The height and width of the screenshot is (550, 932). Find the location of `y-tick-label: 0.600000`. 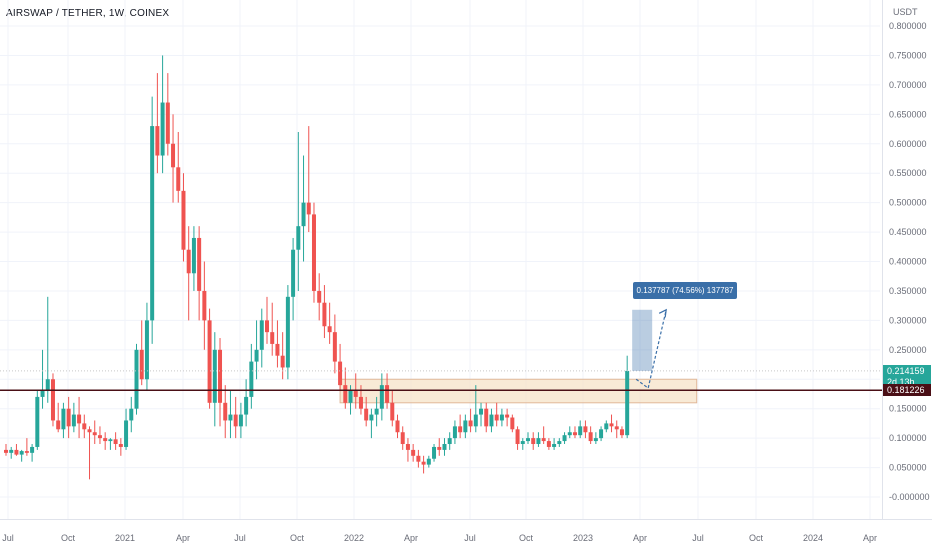

y-tick-label: 0.600000 is located at coordinates (908, 144).